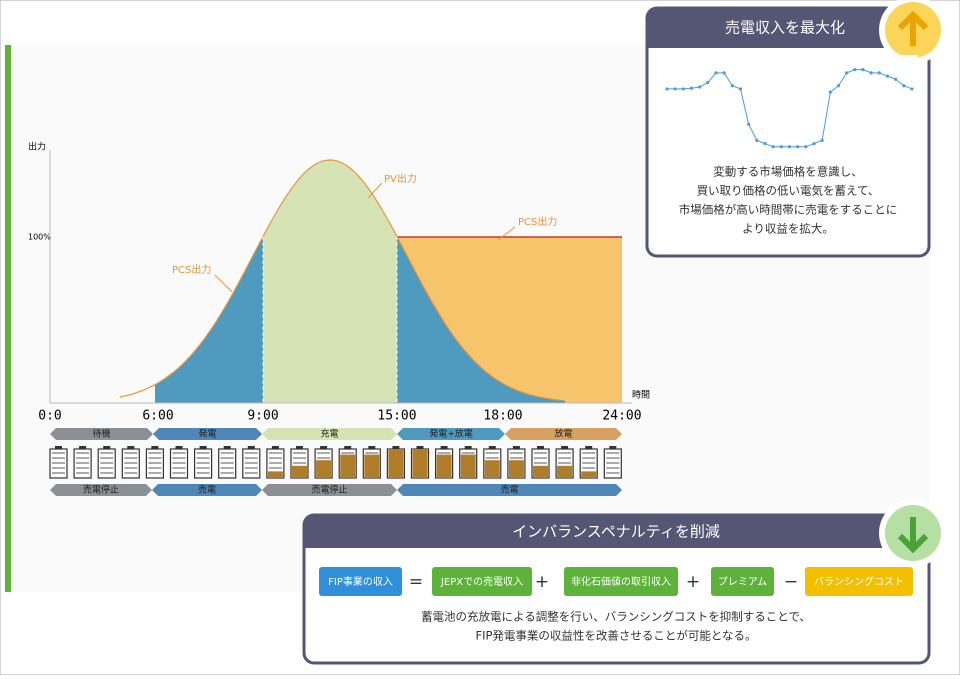 The width and height of the screenshot is (960, 679). I want to click on x-tick-label: 15:00, so click(396, 416).